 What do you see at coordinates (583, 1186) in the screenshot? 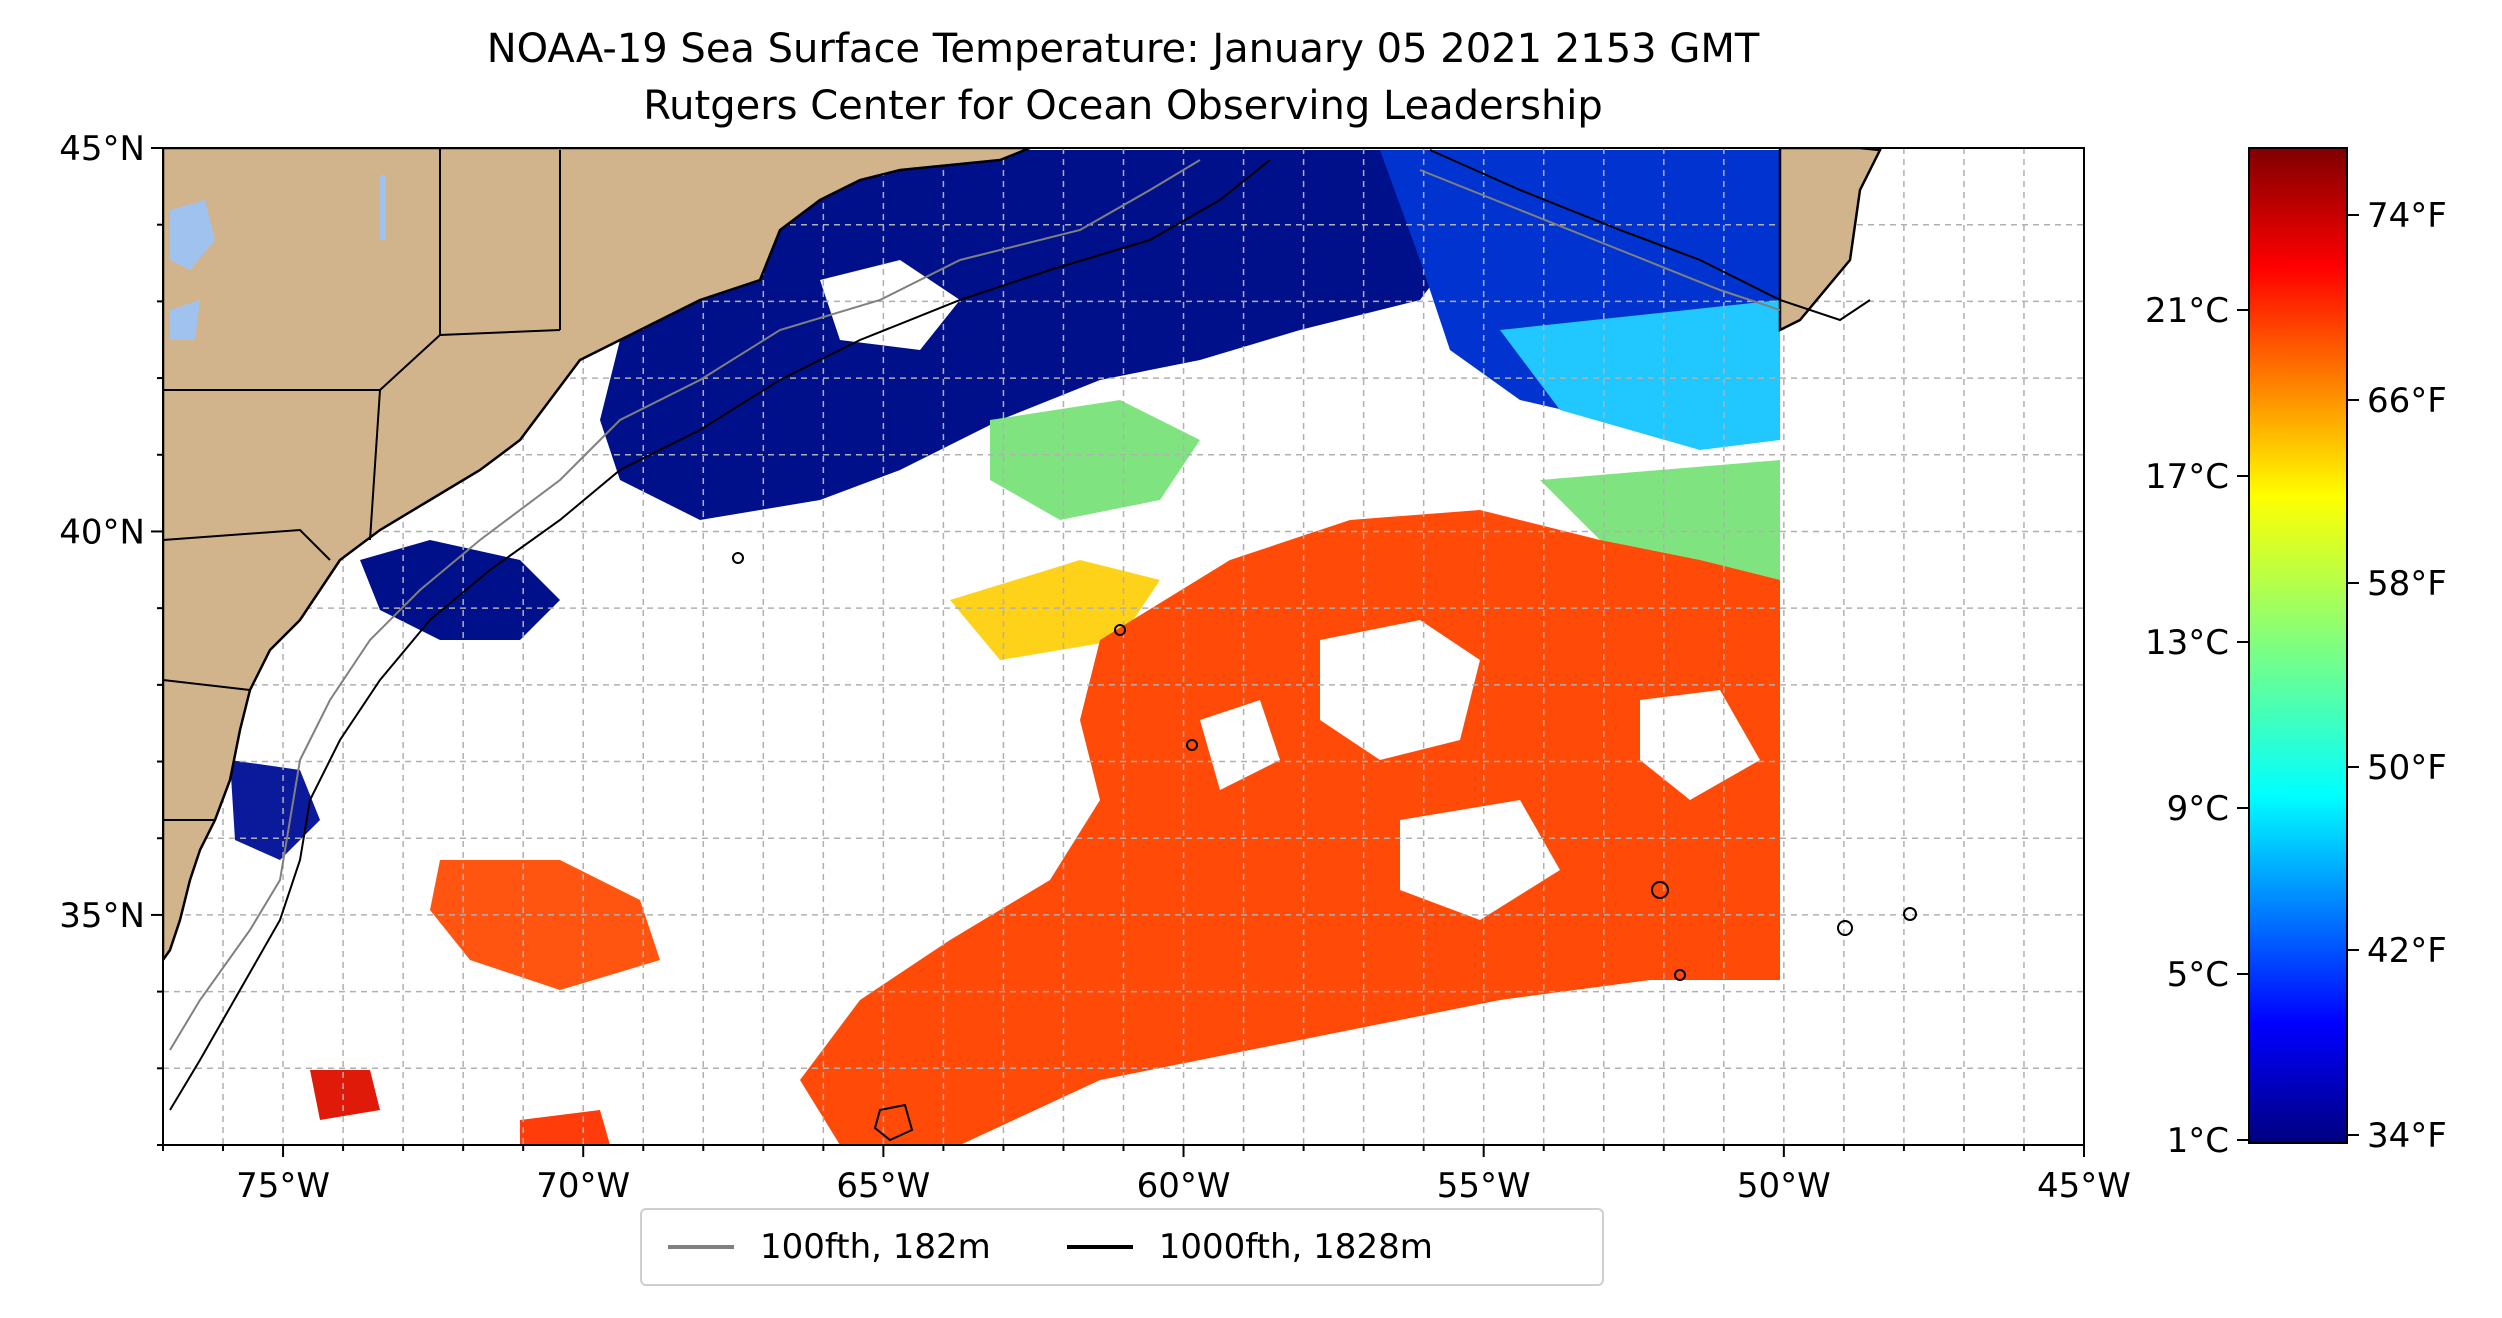
I see `x-tick-label: 70°W` at bounding box center [583, 1186].